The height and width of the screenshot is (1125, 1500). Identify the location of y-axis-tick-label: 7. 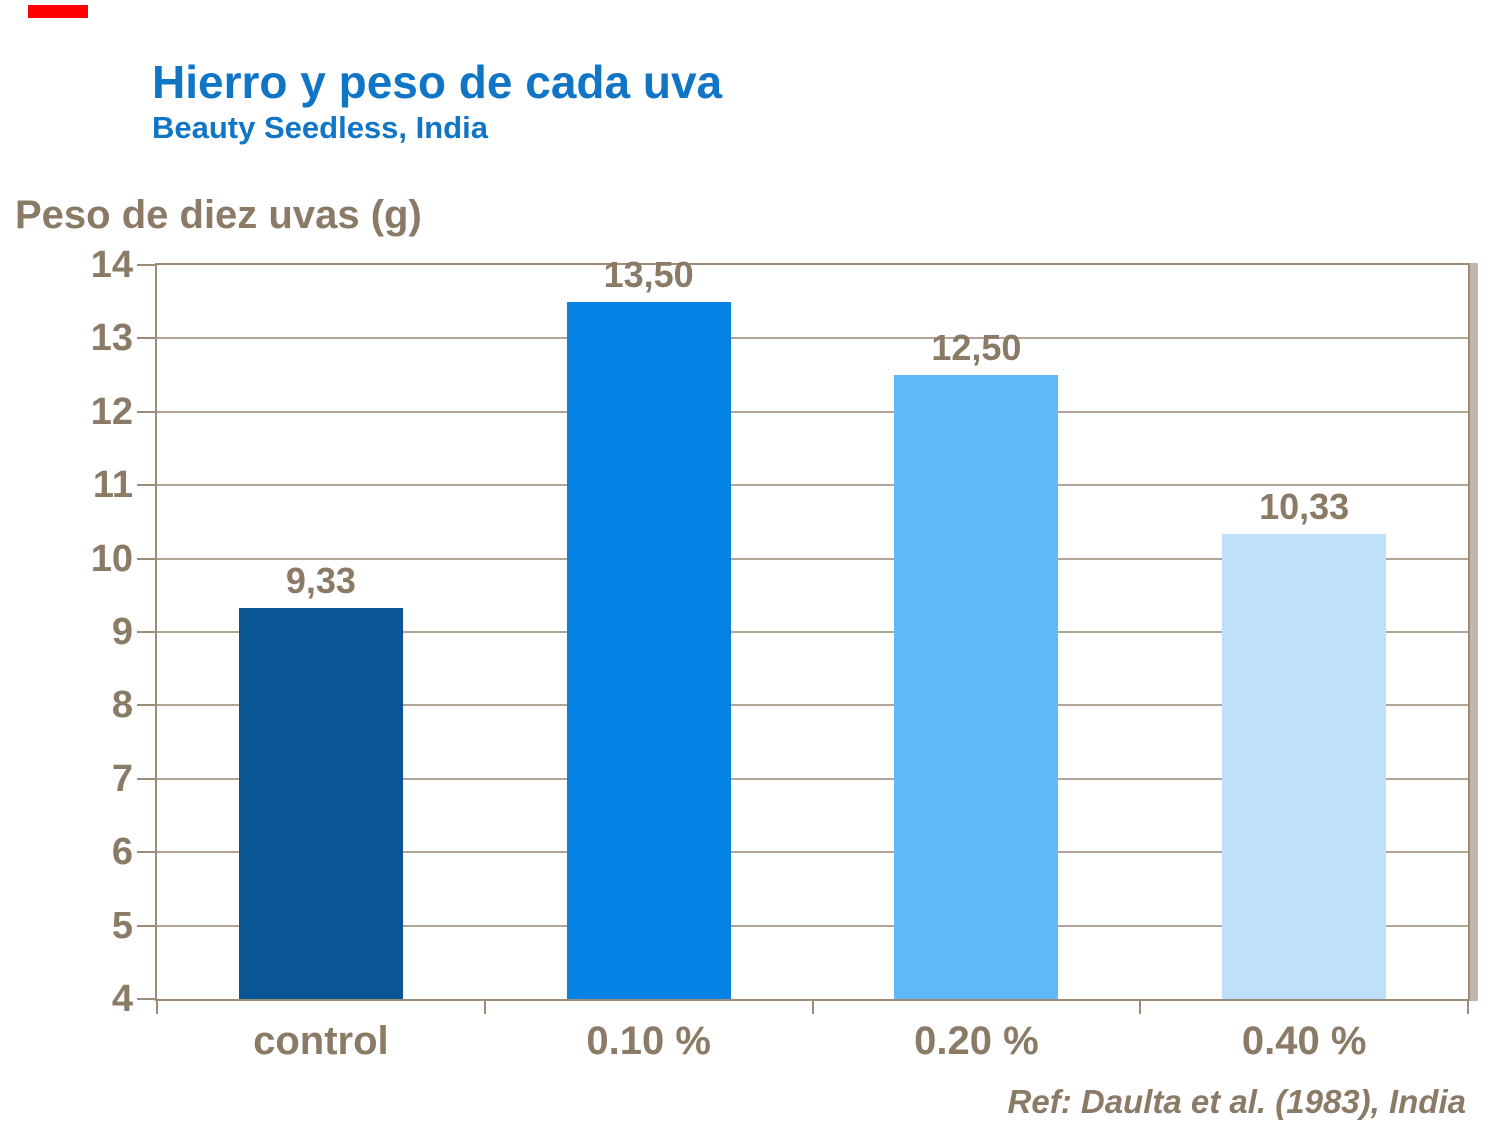
(122, 778).